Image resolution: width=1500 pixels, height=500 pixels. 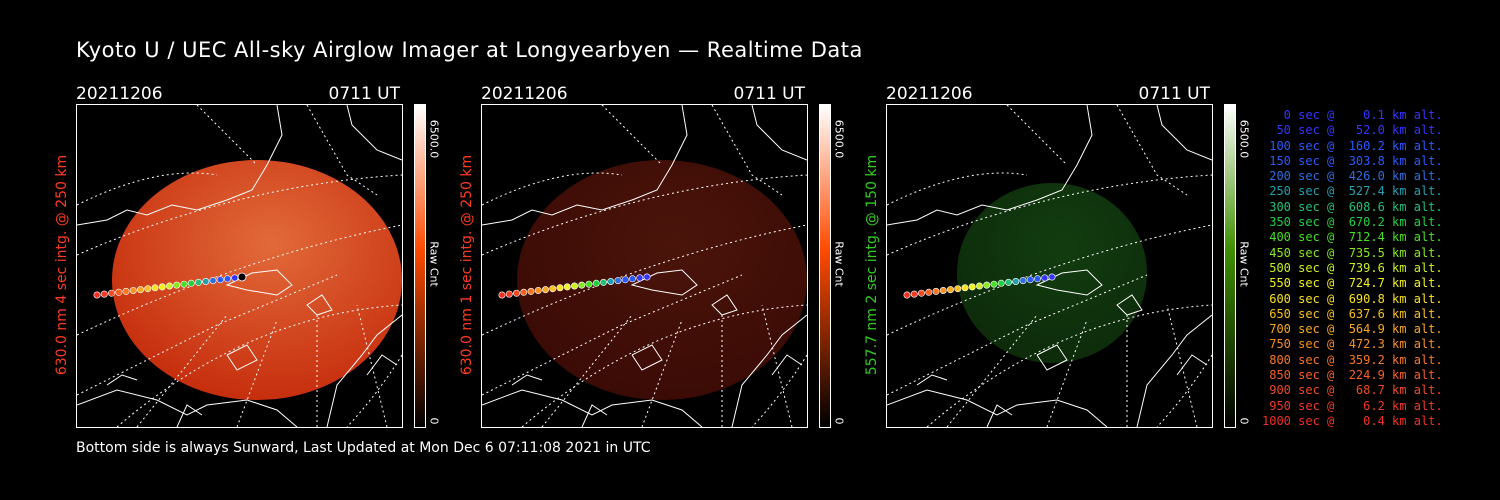 I want to click on legend-entry: 300 sec @ 608.6 km alt., so click(x=1352, y=206).